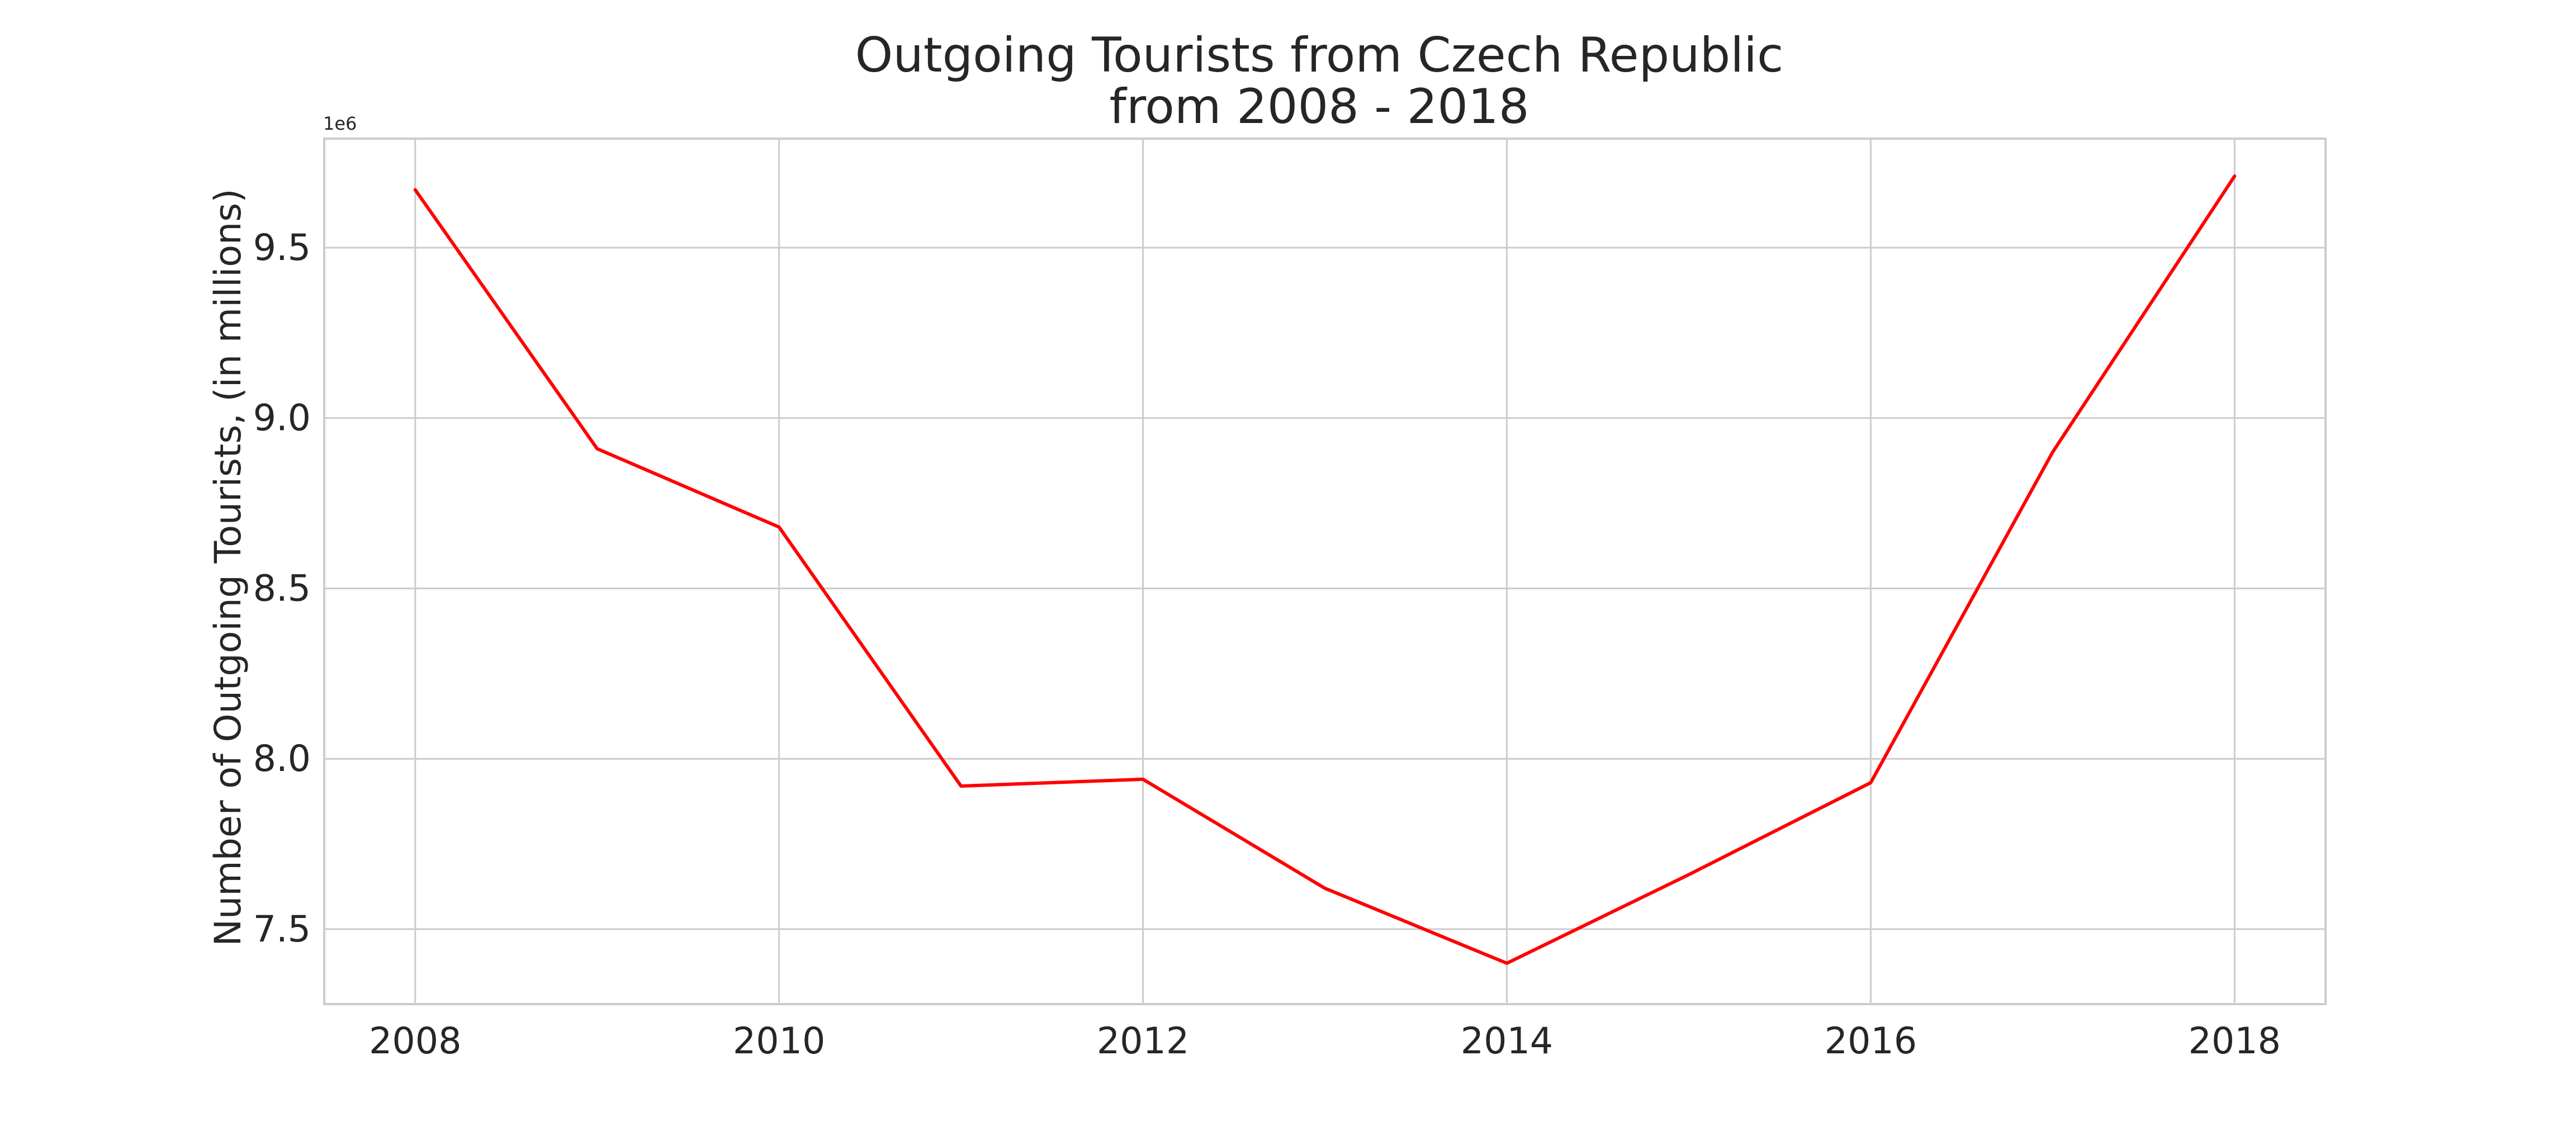 The width and height of the screenshot is (2576, 1145). Describe the element at coordinates (340, 123) in the screenshot. I see `y-offset-label: 1e6` at that location.